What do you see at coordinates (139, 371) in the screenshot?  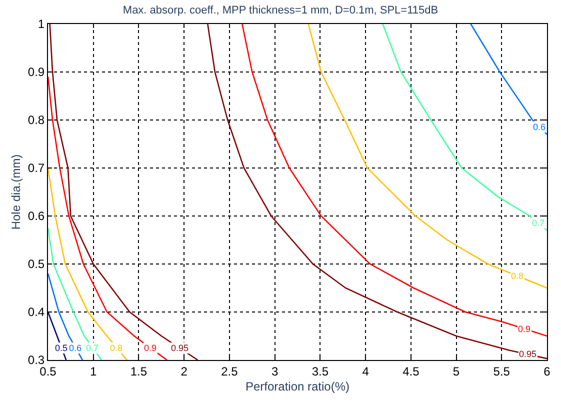 I see `x-tick-label: 1.5` at bounding box center [139, 371].